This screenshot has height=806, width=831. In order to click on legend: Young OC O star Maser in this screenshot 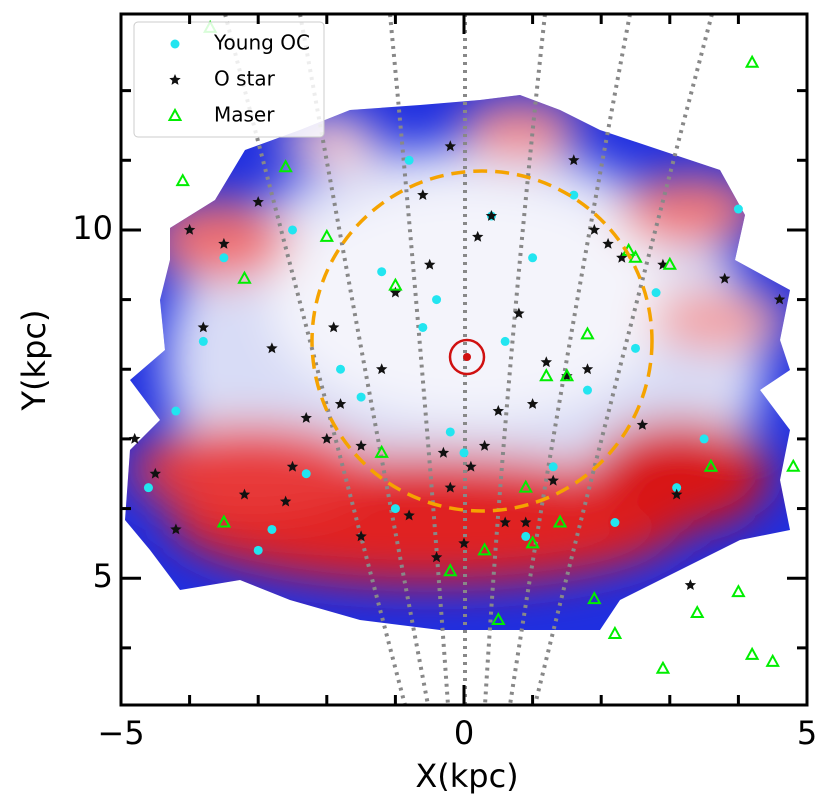, I will do `click(229, 79)`.